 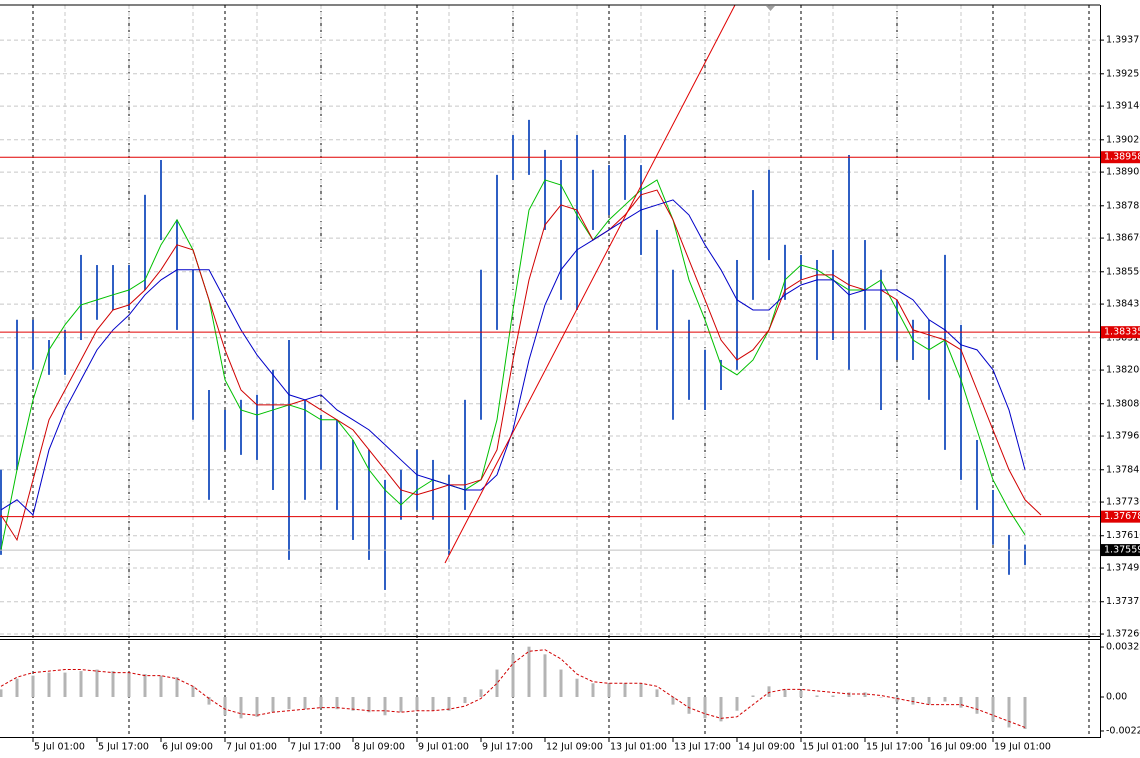 What do you see at coordinates (770, 8) in the screenshot?
I see `shift-marker` at bounding box center [770, 8].